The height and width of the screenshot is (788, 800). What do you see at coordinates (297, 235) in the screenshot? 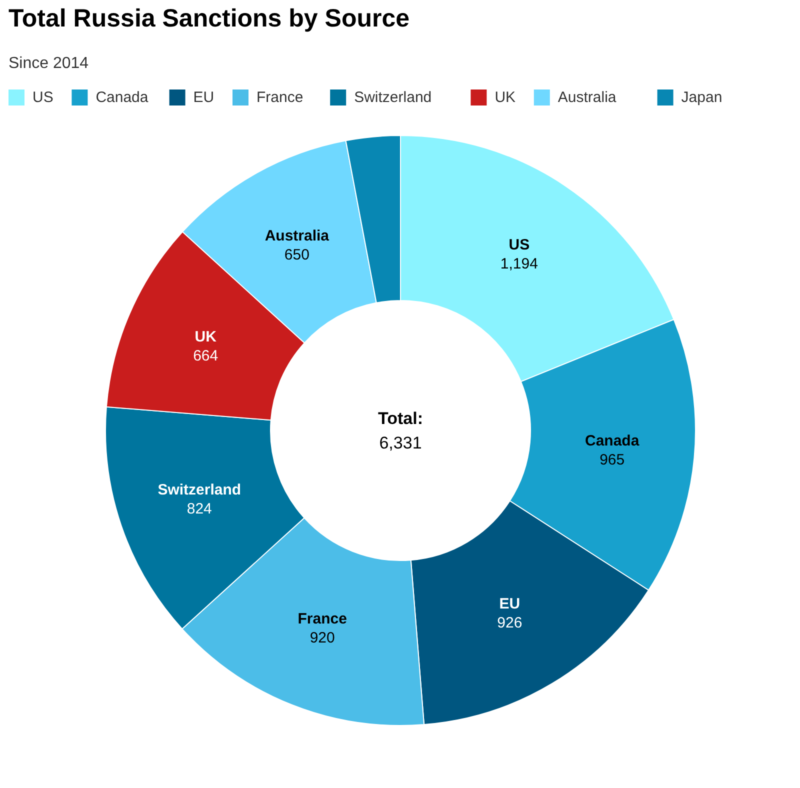
I see `slice-label: Australia` at bounding box center [297, 235].